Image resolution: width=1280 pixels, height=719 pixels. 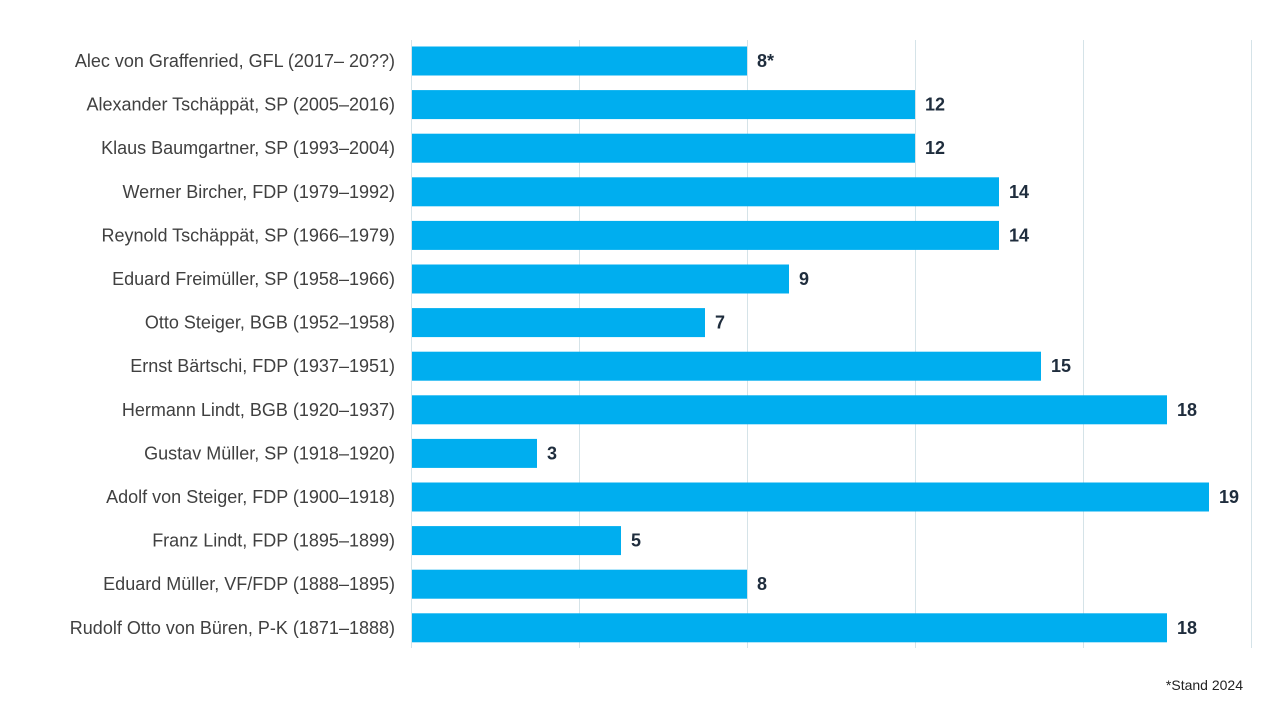 I want to click on value-label: 9, so click(x=804, y=279).